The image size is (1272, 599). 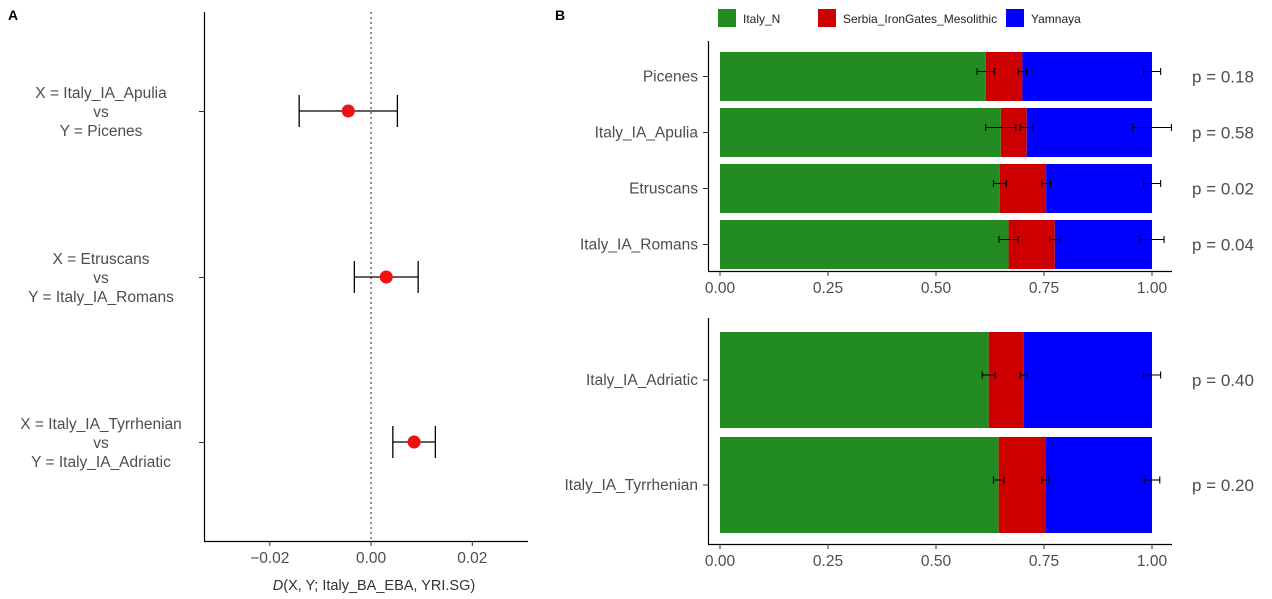 What do you see at coordinates (663, 189) in the screenshot?
I see `bar-label: Etruscans` at bounding box center [663, 189].